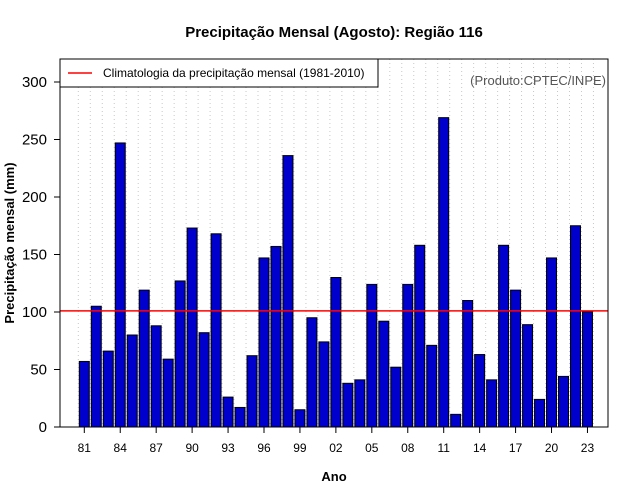 This screenshot has height=500, width=640. Describe the element at coordinates (480, 448) in the screenshot. I see `x-tick-label: 14` at that location.